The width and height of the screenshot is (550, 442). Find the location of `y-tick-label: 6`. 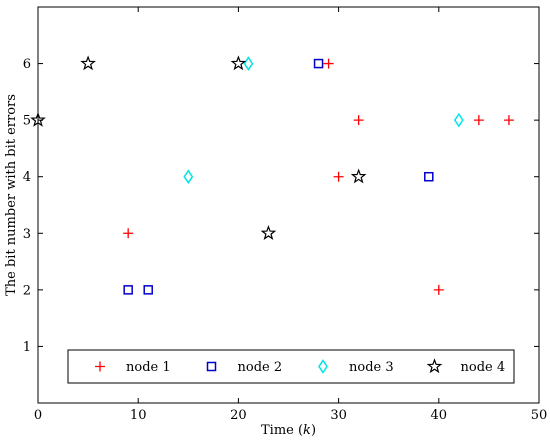

y-tick-label: 6 is located at coordinates (27, 64).